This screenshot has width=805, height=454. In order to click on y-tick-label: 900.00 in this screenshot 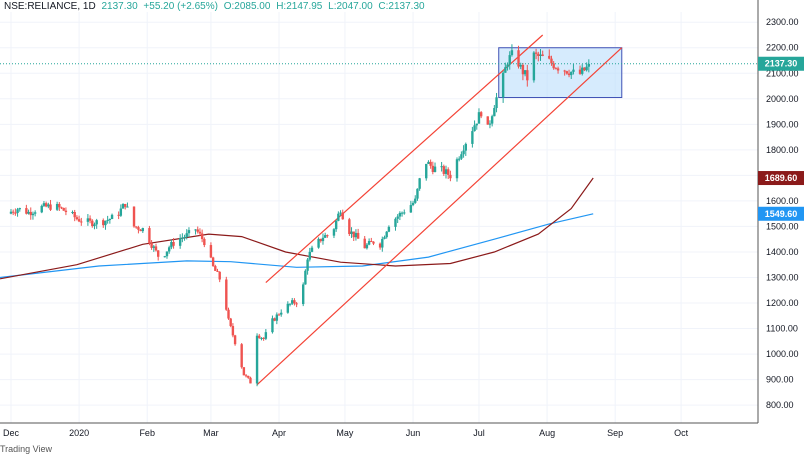, I will do `click(780, 380)`.